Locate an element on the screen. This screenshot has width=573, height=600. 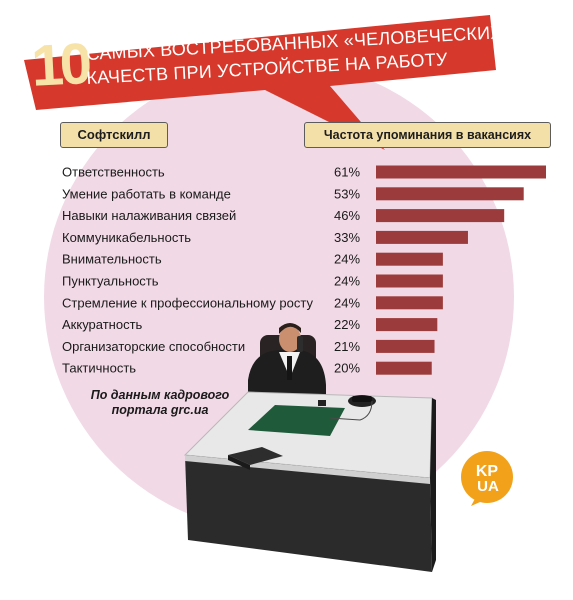
source-note: По данным кадрового портала grc.ua is located at coordinates (160, 403).